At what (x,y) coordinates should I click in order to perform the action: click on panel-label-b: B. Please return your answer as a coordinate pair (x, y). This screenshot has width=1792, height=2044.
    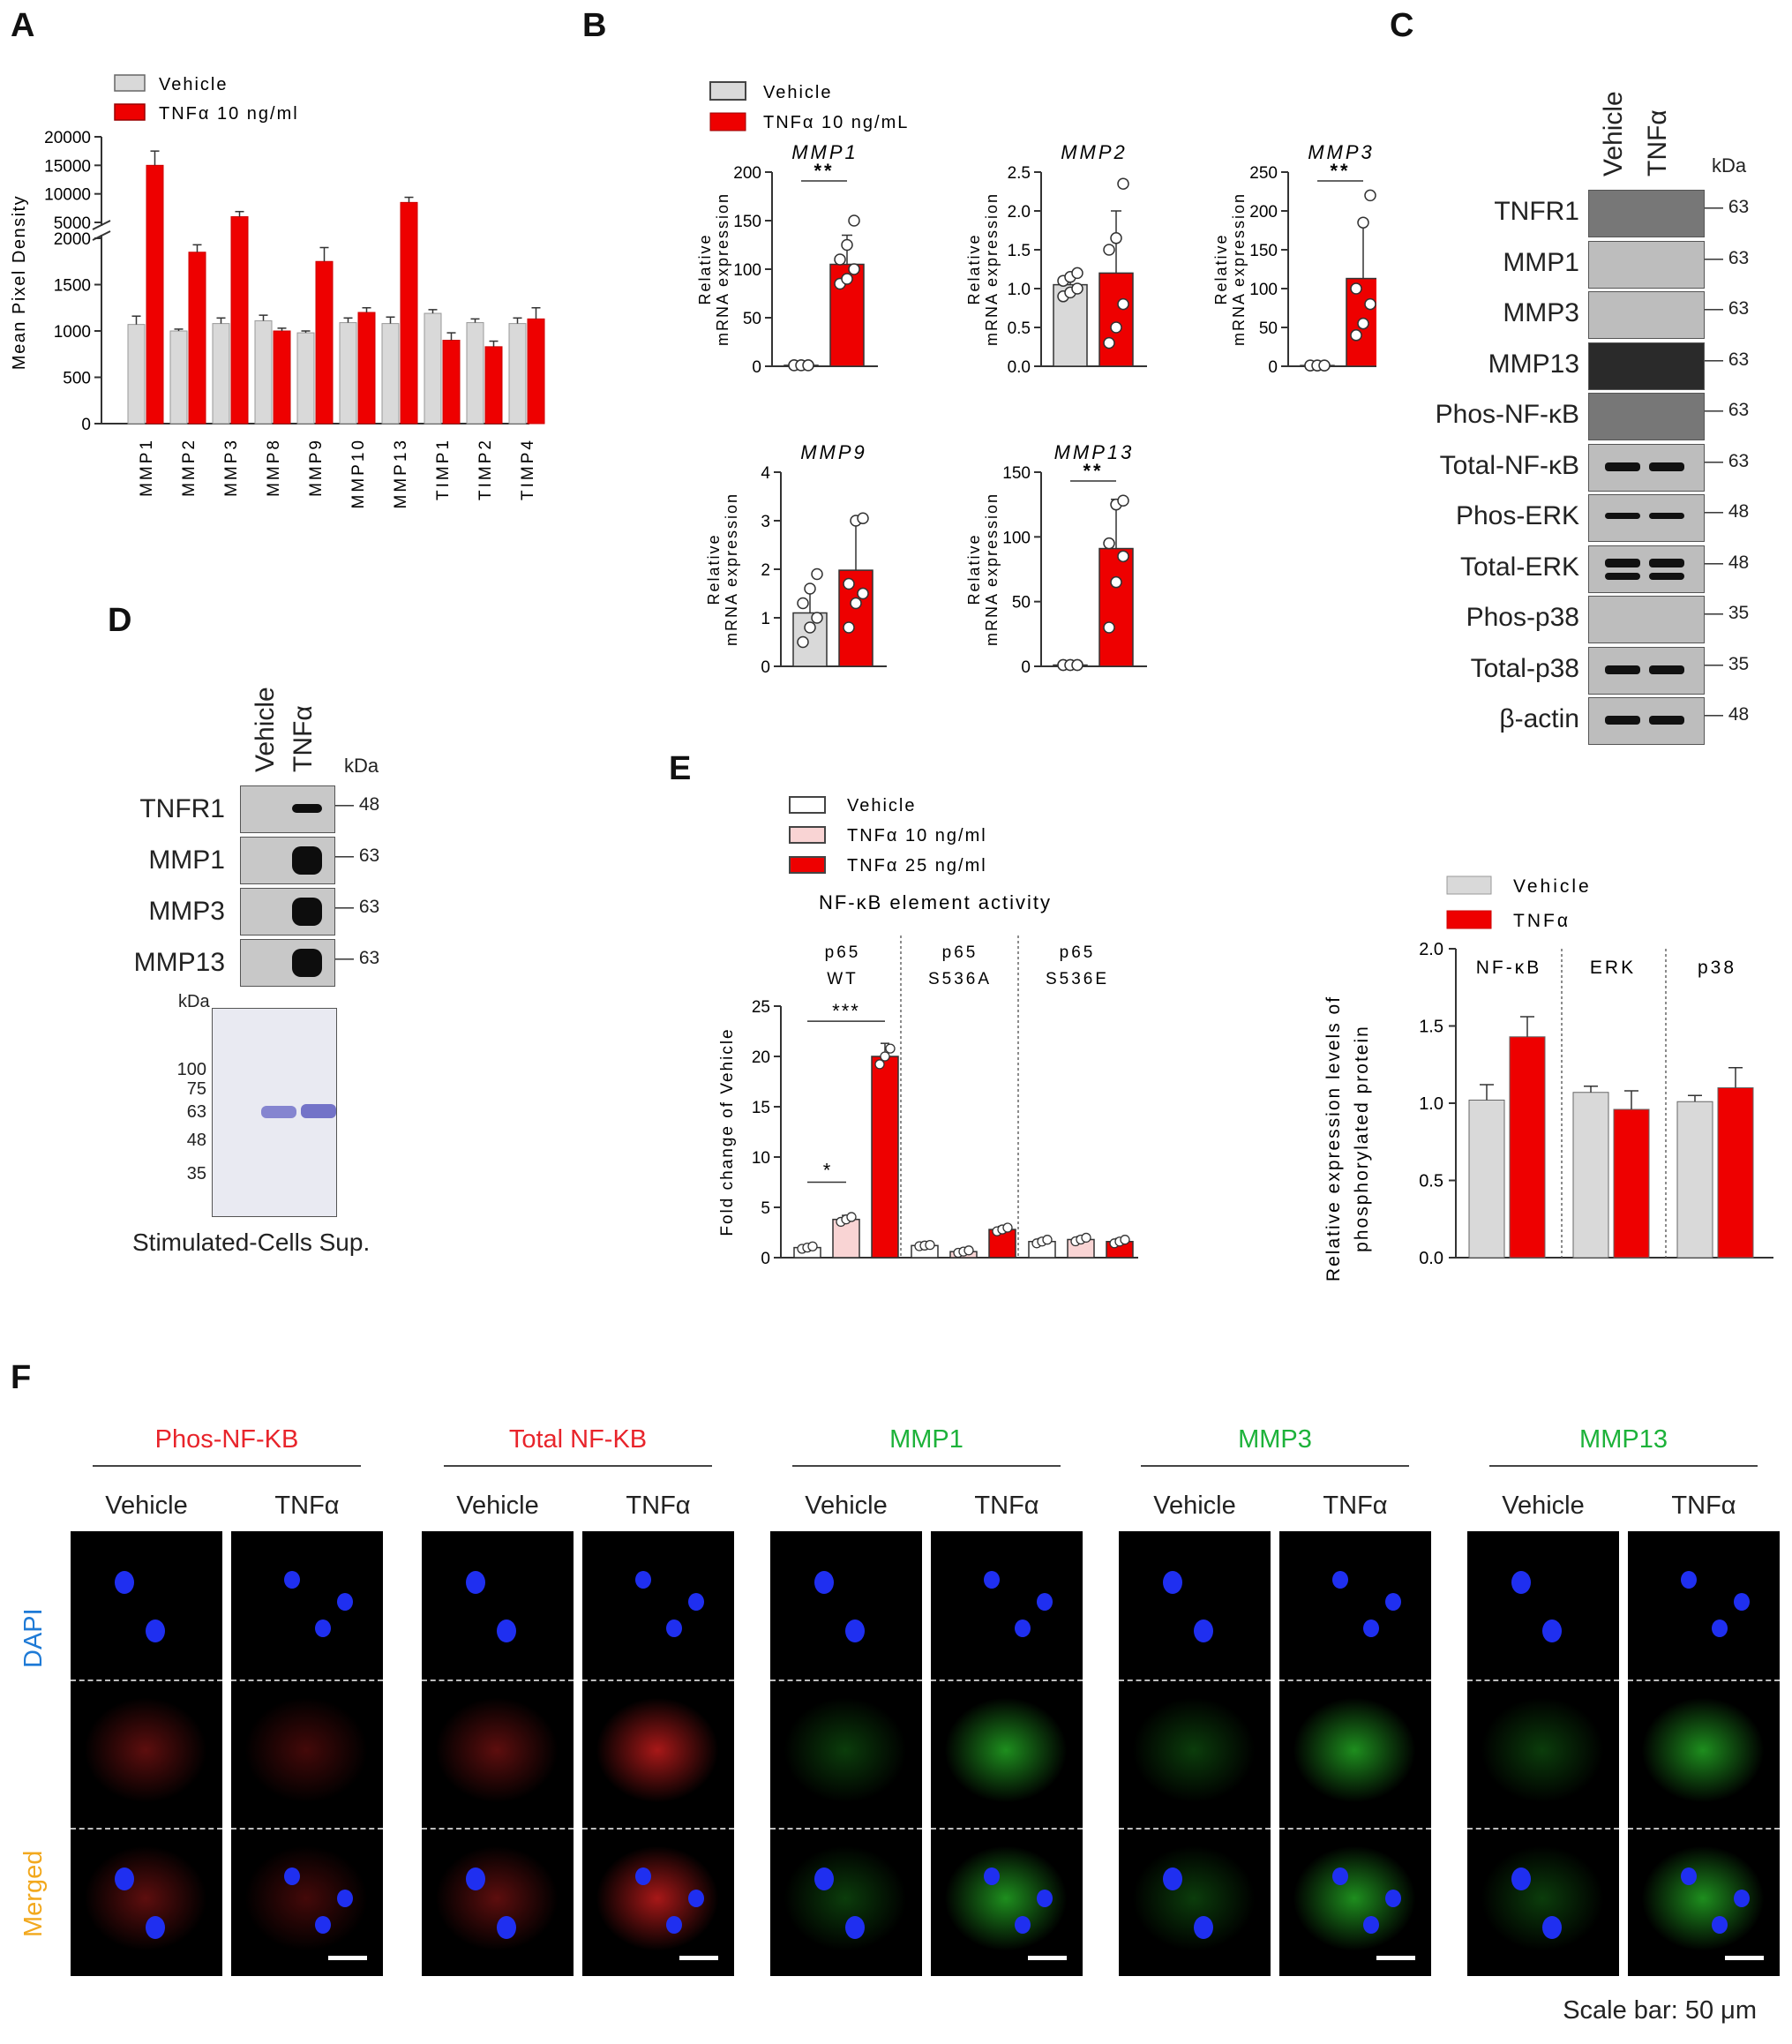
    Looking at the image, I should click on (594, 25).